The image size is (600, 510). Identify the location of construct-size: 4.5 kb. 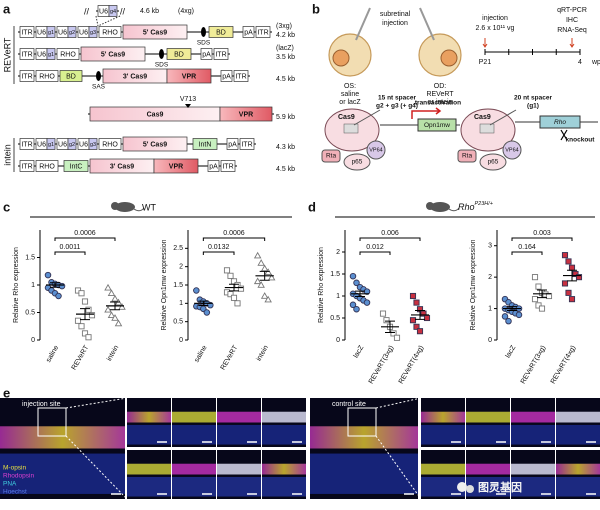
(285, 79).